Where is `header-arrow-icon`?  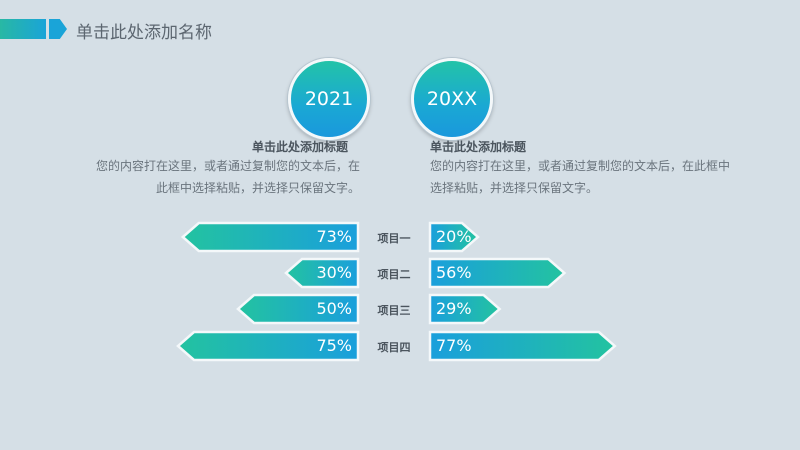 header-arrow-icon is located at coordinates (58, 29).